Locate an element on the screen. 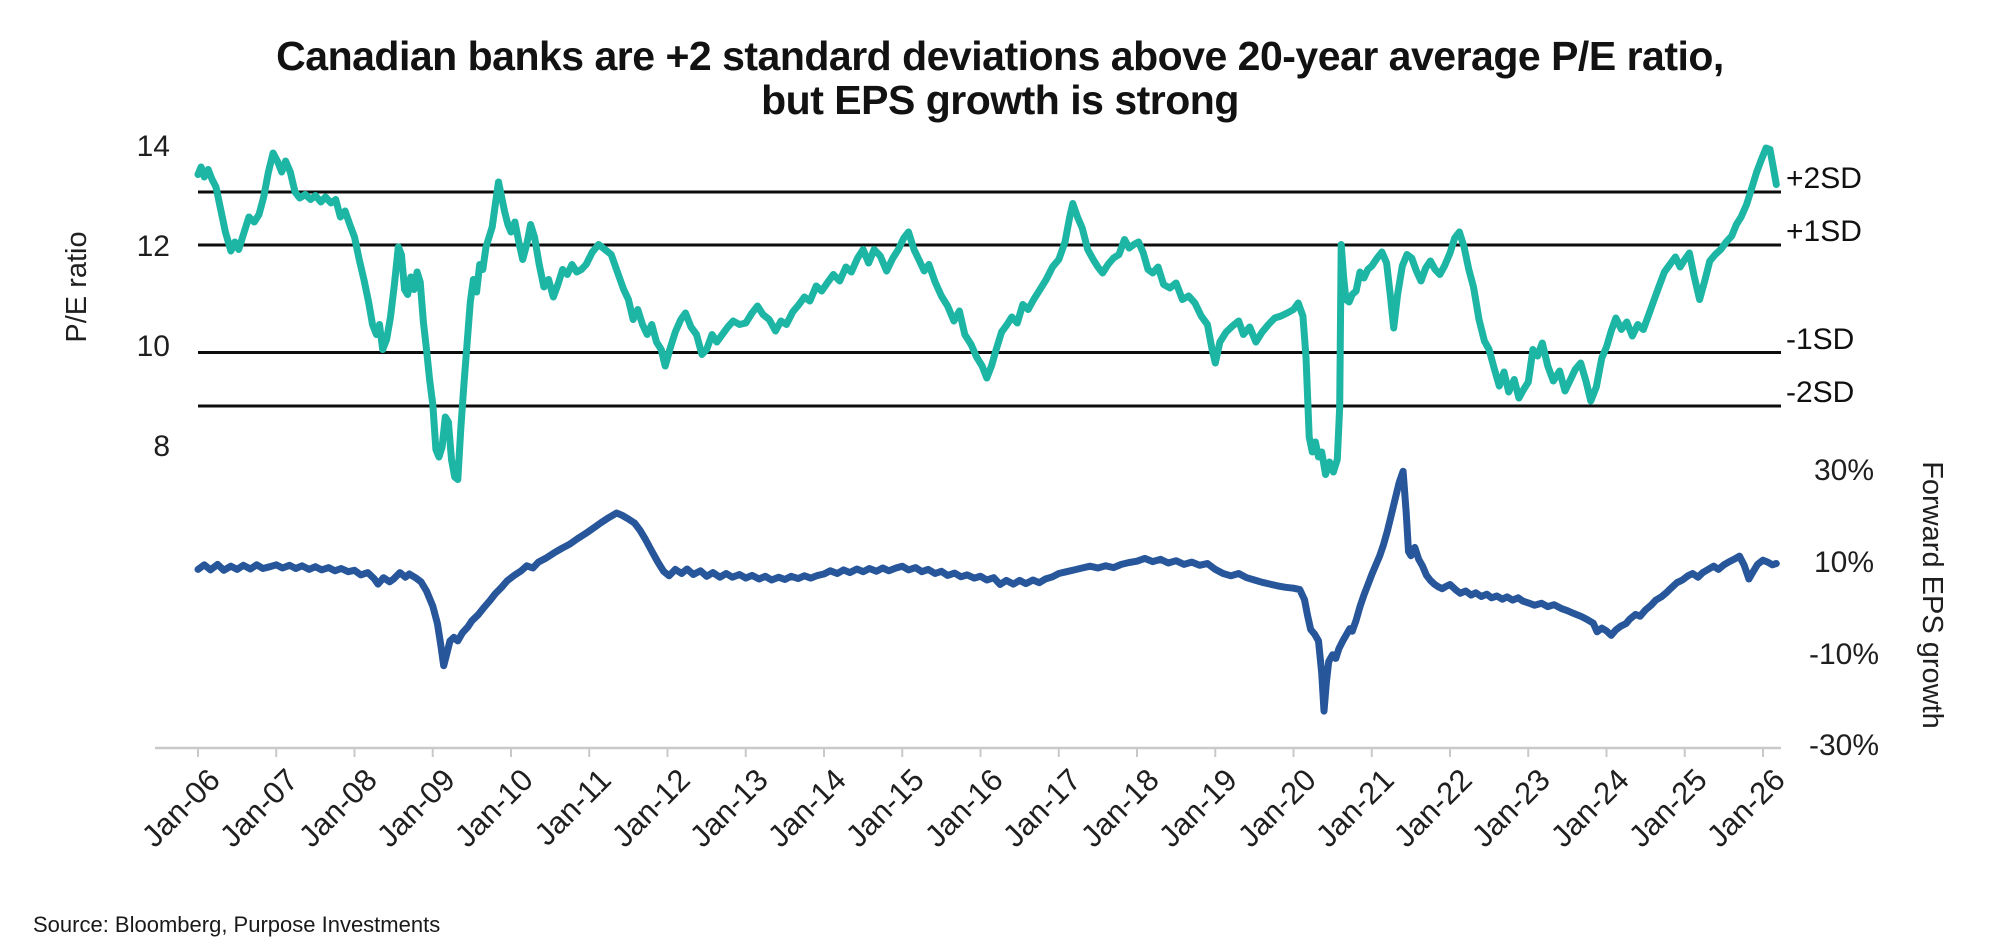 Image resolution: width=2000 pixels, height=949 pixels. eps-tick-label: 30% is located at coordinates (1844, 471).